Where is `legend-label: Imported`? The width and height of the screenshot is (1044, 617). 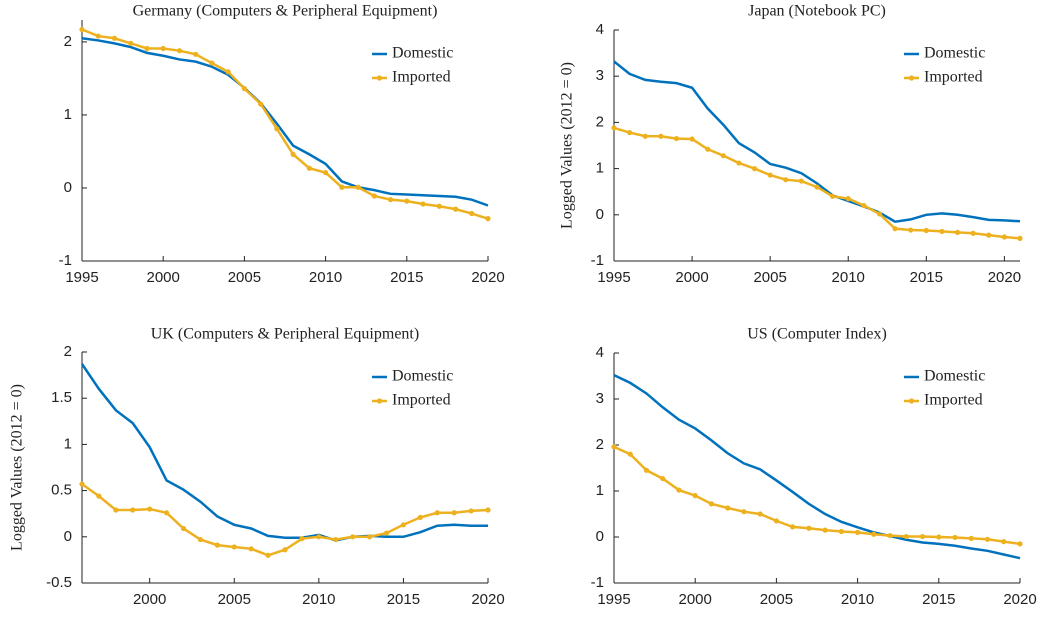 legend-label: Imported is located at coordinates (421, 400).